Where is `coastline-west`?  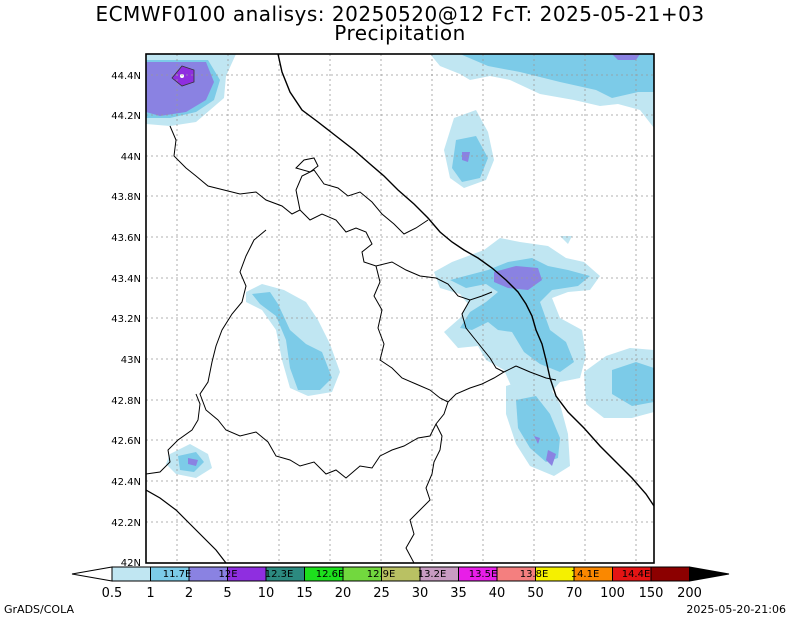
coastline-west is located at coordinates (186, 526).